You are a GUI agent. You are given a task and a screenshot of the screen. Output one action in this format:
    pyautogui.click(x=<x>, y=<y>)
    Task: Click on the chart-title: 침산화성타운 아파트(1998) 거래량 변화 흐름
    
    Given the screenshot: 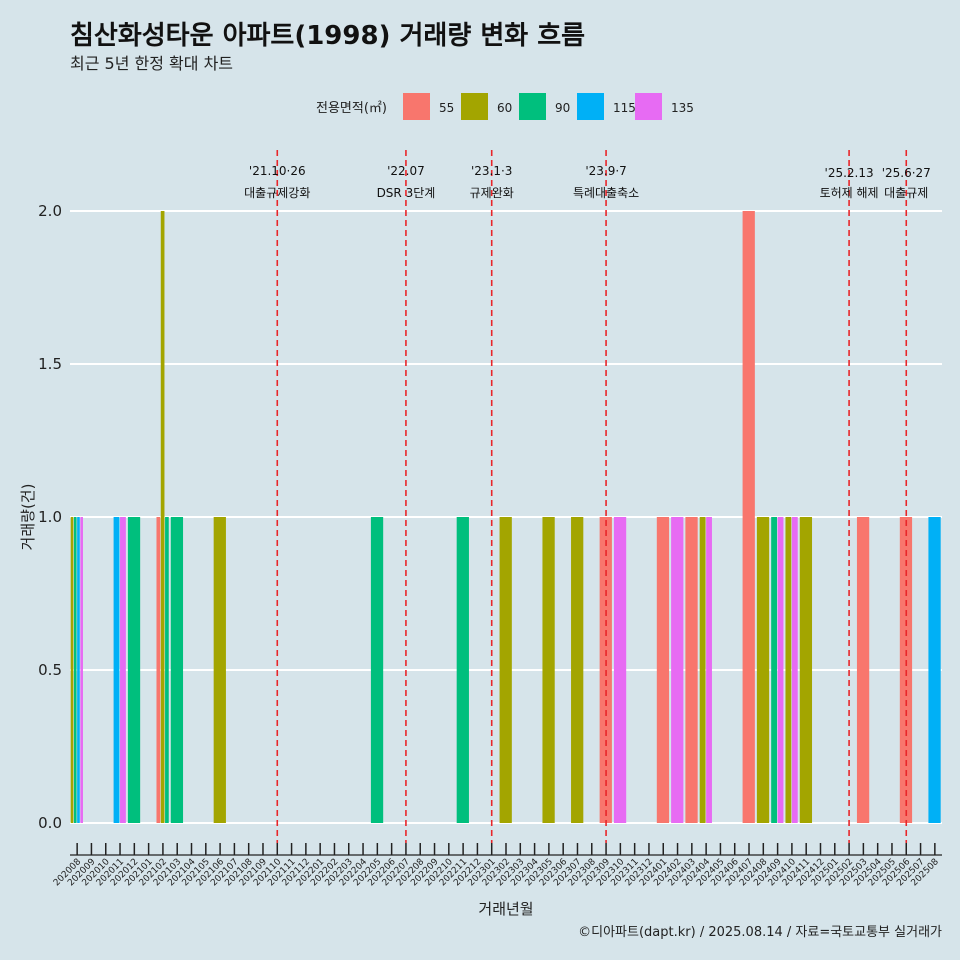 What is the action you would take?
    pyautogui.click(x=327, y=36)
    